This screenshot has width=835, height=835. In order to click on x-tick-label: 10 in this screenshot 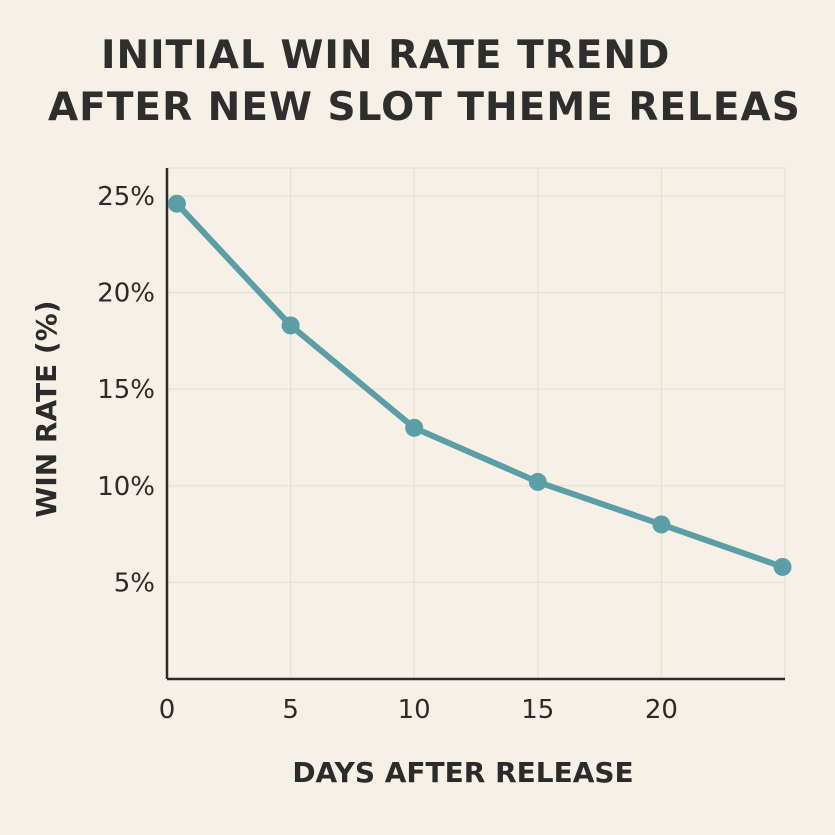, I will do `click(414, 710)`.